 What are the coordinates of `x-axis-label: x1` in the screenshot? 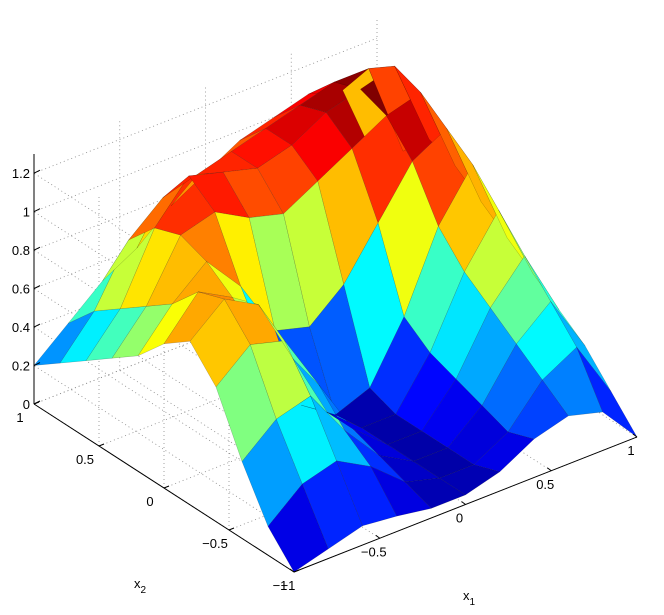 It's located at (469, 598).